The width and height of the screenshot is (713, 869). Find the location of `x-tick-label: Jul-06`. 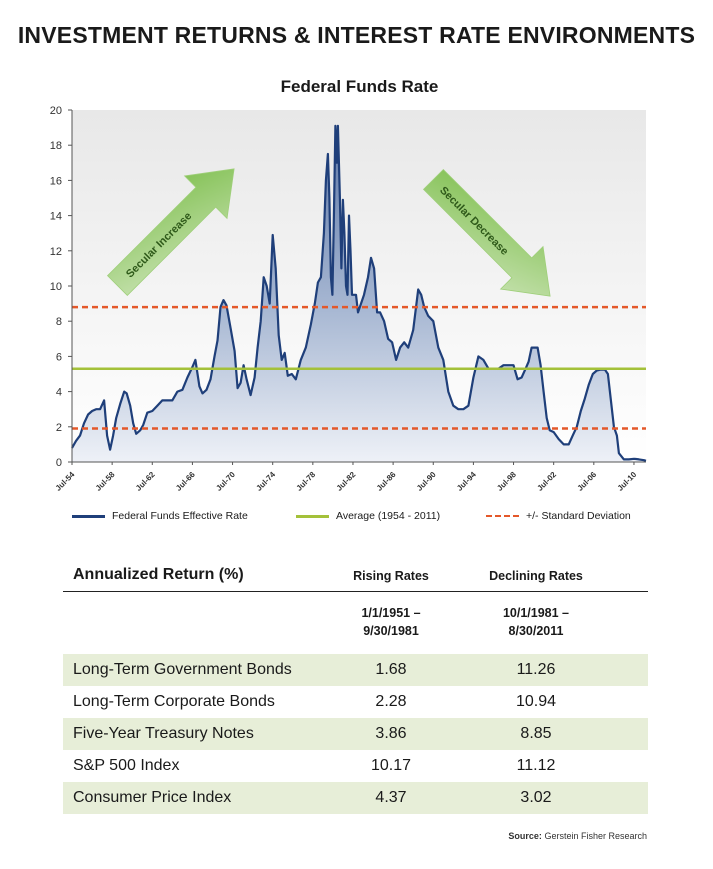

x-tick-label: Jul-06 is located at coordinates (587, 481).